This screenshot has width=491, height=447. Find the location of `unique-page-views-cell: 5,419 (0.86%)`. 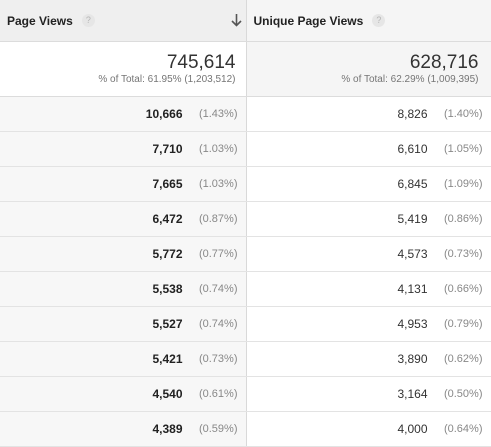

unique-page-views-cell: 5,419 (0.86%) is located at coordinates (368, 219).